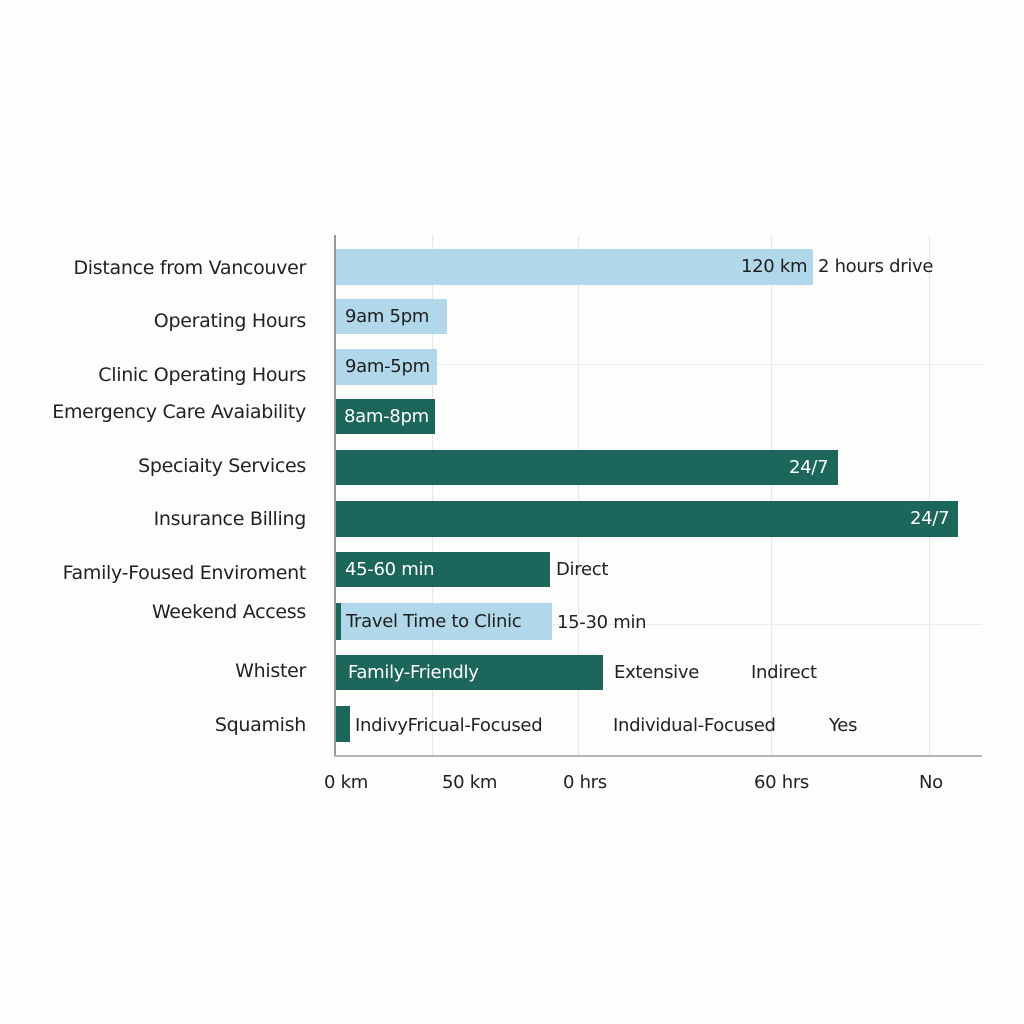 This screenshot has height=1024, width=1024. Describe the element at coordinates (694, 725) in the screenshot. I see `annotation-squamish-2: Individual-Focused` at that location.